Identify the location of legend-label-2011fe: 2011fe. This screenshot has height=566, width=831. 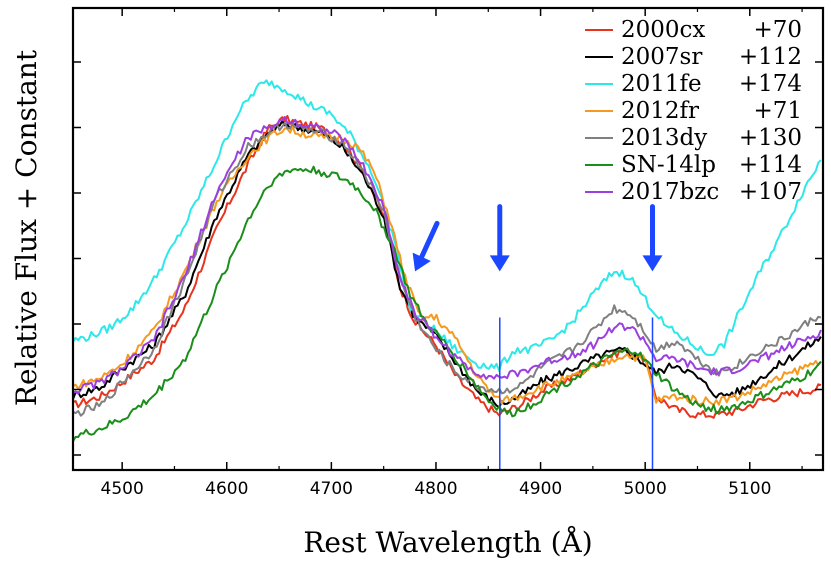
(661, 84).